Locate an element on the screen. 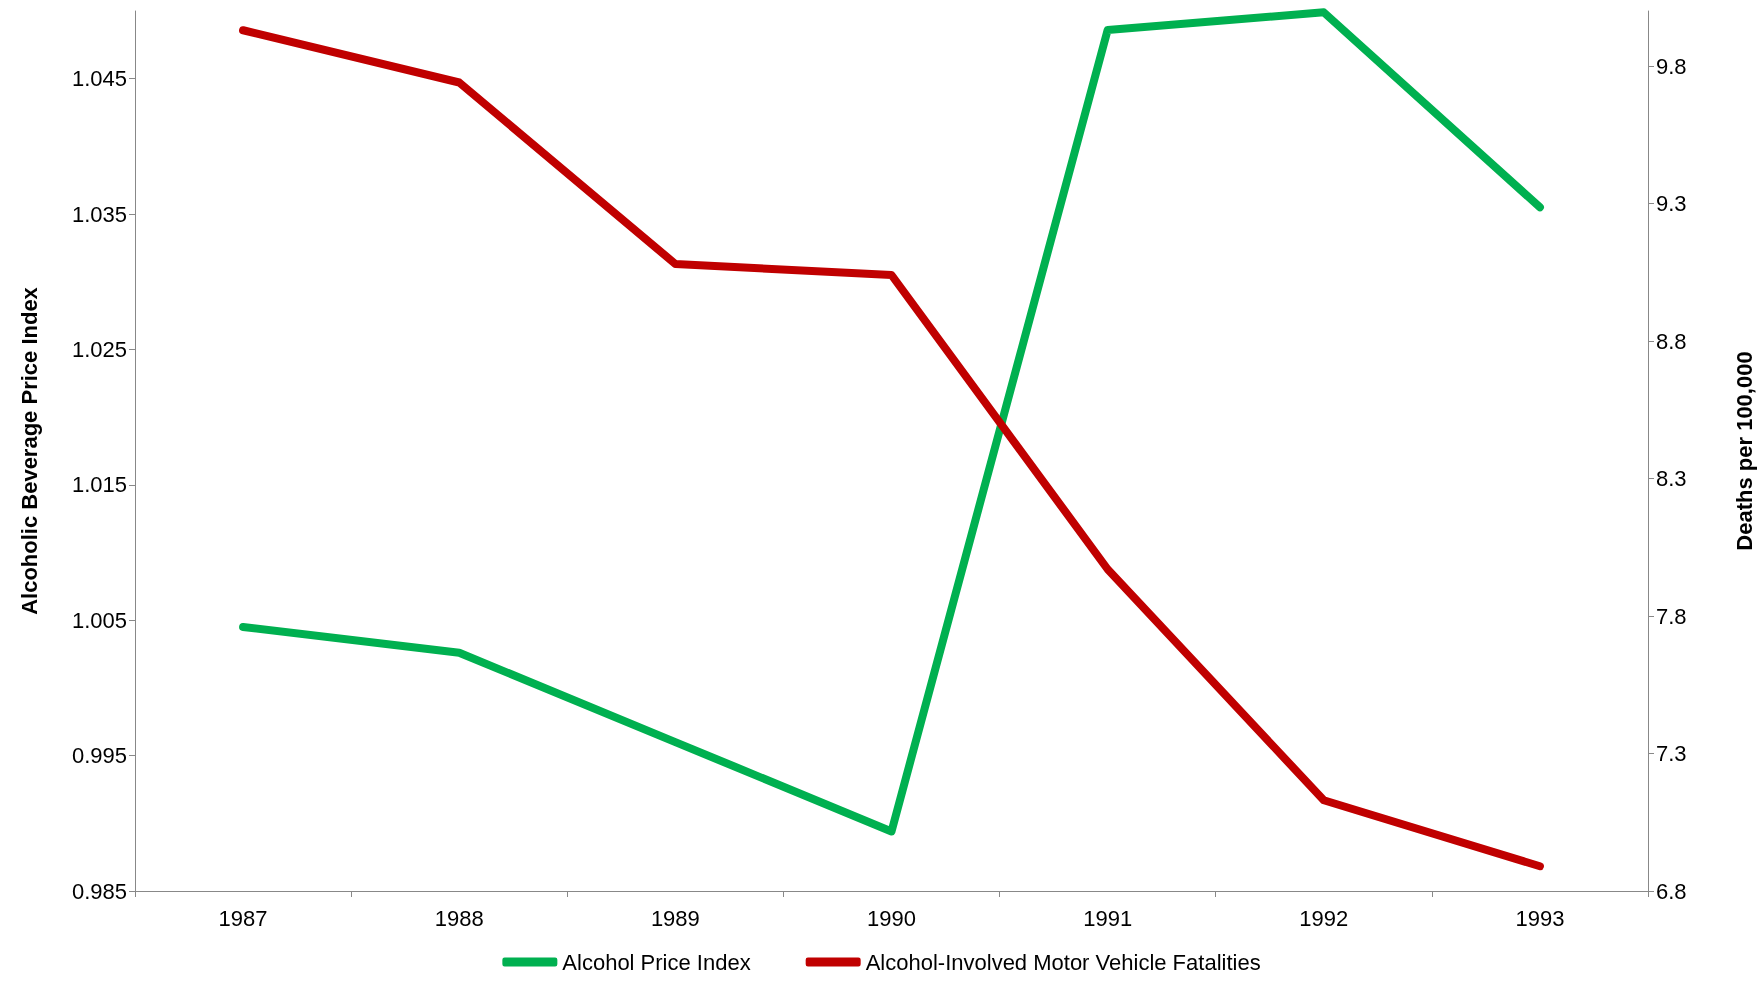 The image size is (1763, 990). y2-tick-label: 6.8 is located at coordinates (1671, 891).